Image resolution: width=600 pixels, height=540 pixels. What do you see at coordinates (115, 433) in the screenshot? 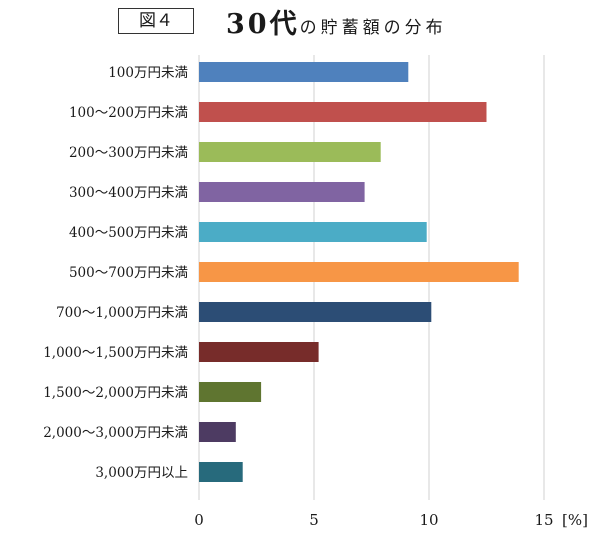
I see `category-label: 2,000～3,000万円未満` at bounding box center [115, 433].